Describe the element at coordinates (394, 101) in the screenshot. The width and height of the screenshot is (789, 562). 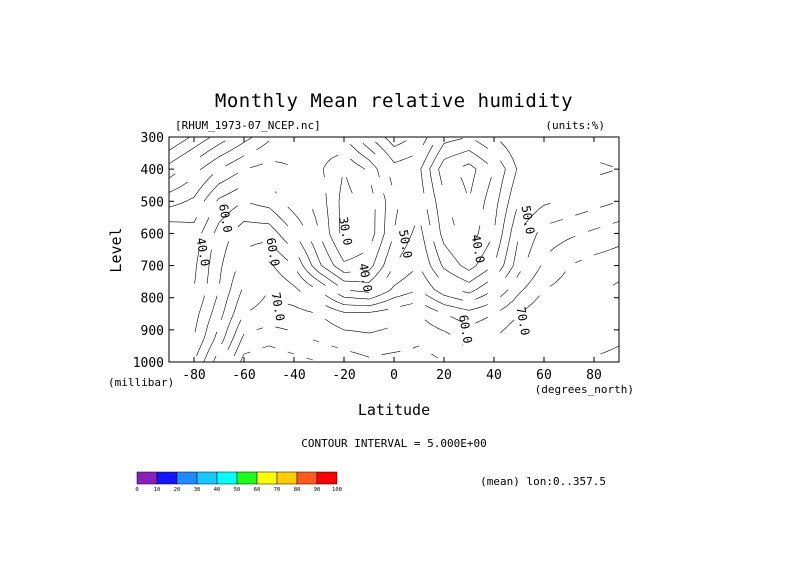
I see `chart-title: Monthly Mean relative humidity` at that location.